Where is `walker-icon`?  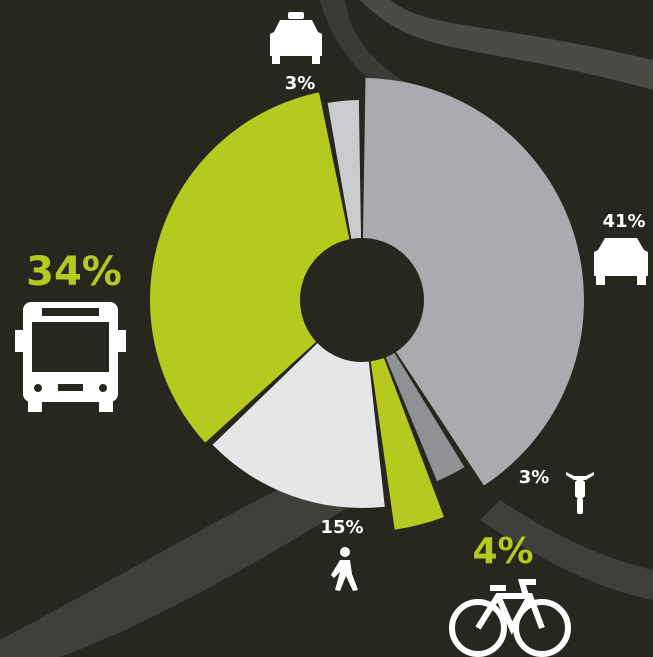
walker-icon is located at coordinates (344, 569).